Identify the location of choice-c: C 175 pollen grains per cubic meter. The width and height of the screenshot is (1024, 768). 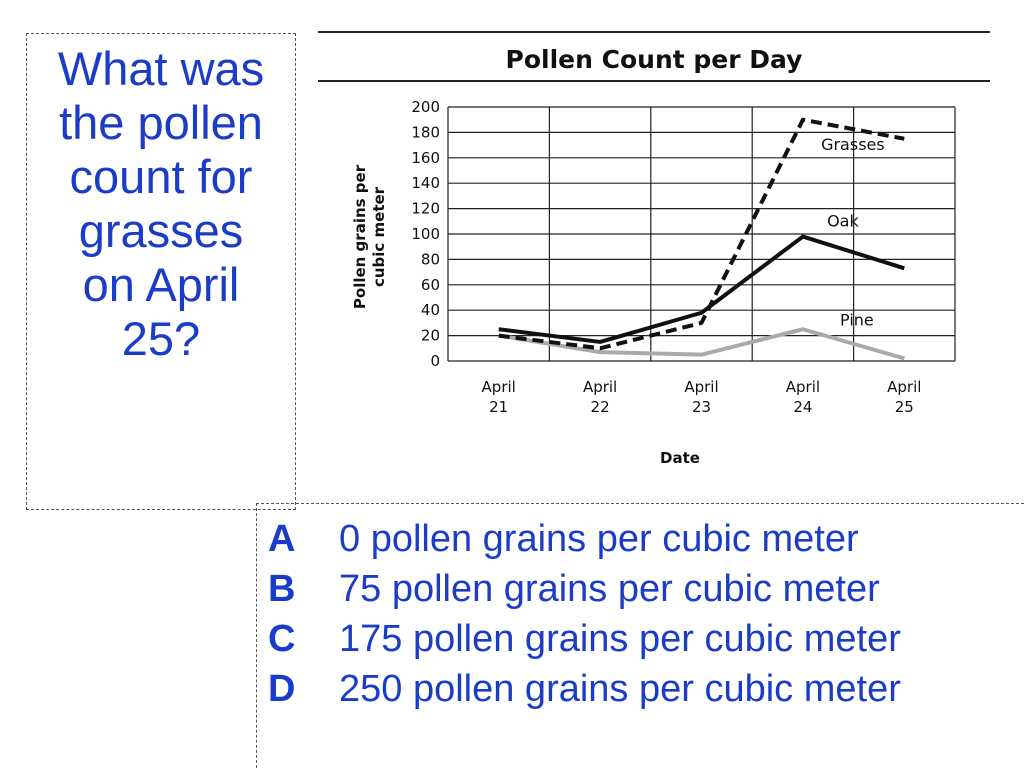
(640, 643).